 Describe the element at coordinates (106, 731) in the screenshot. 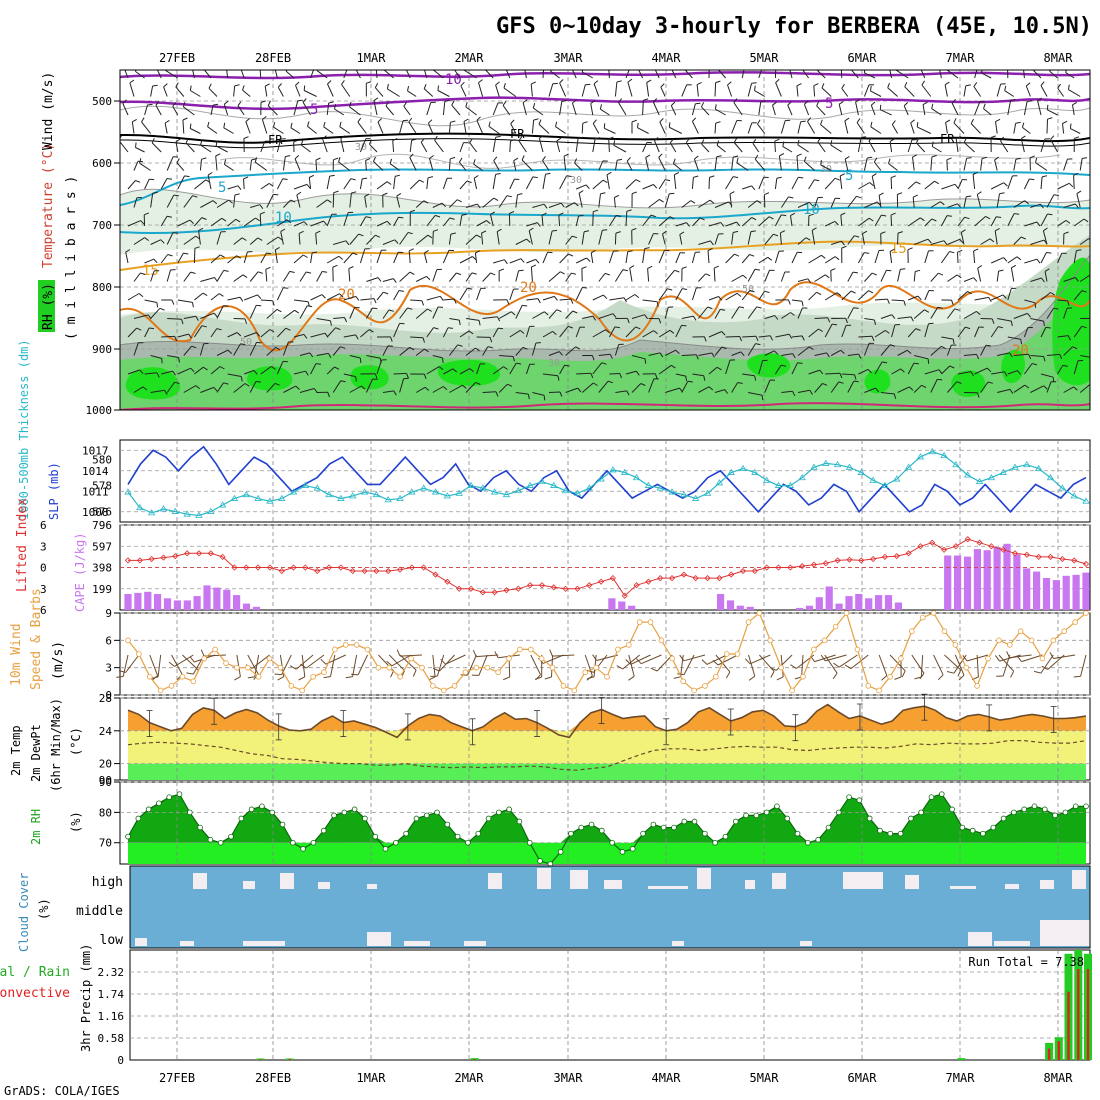

I see `tick-label: 24` at that location.